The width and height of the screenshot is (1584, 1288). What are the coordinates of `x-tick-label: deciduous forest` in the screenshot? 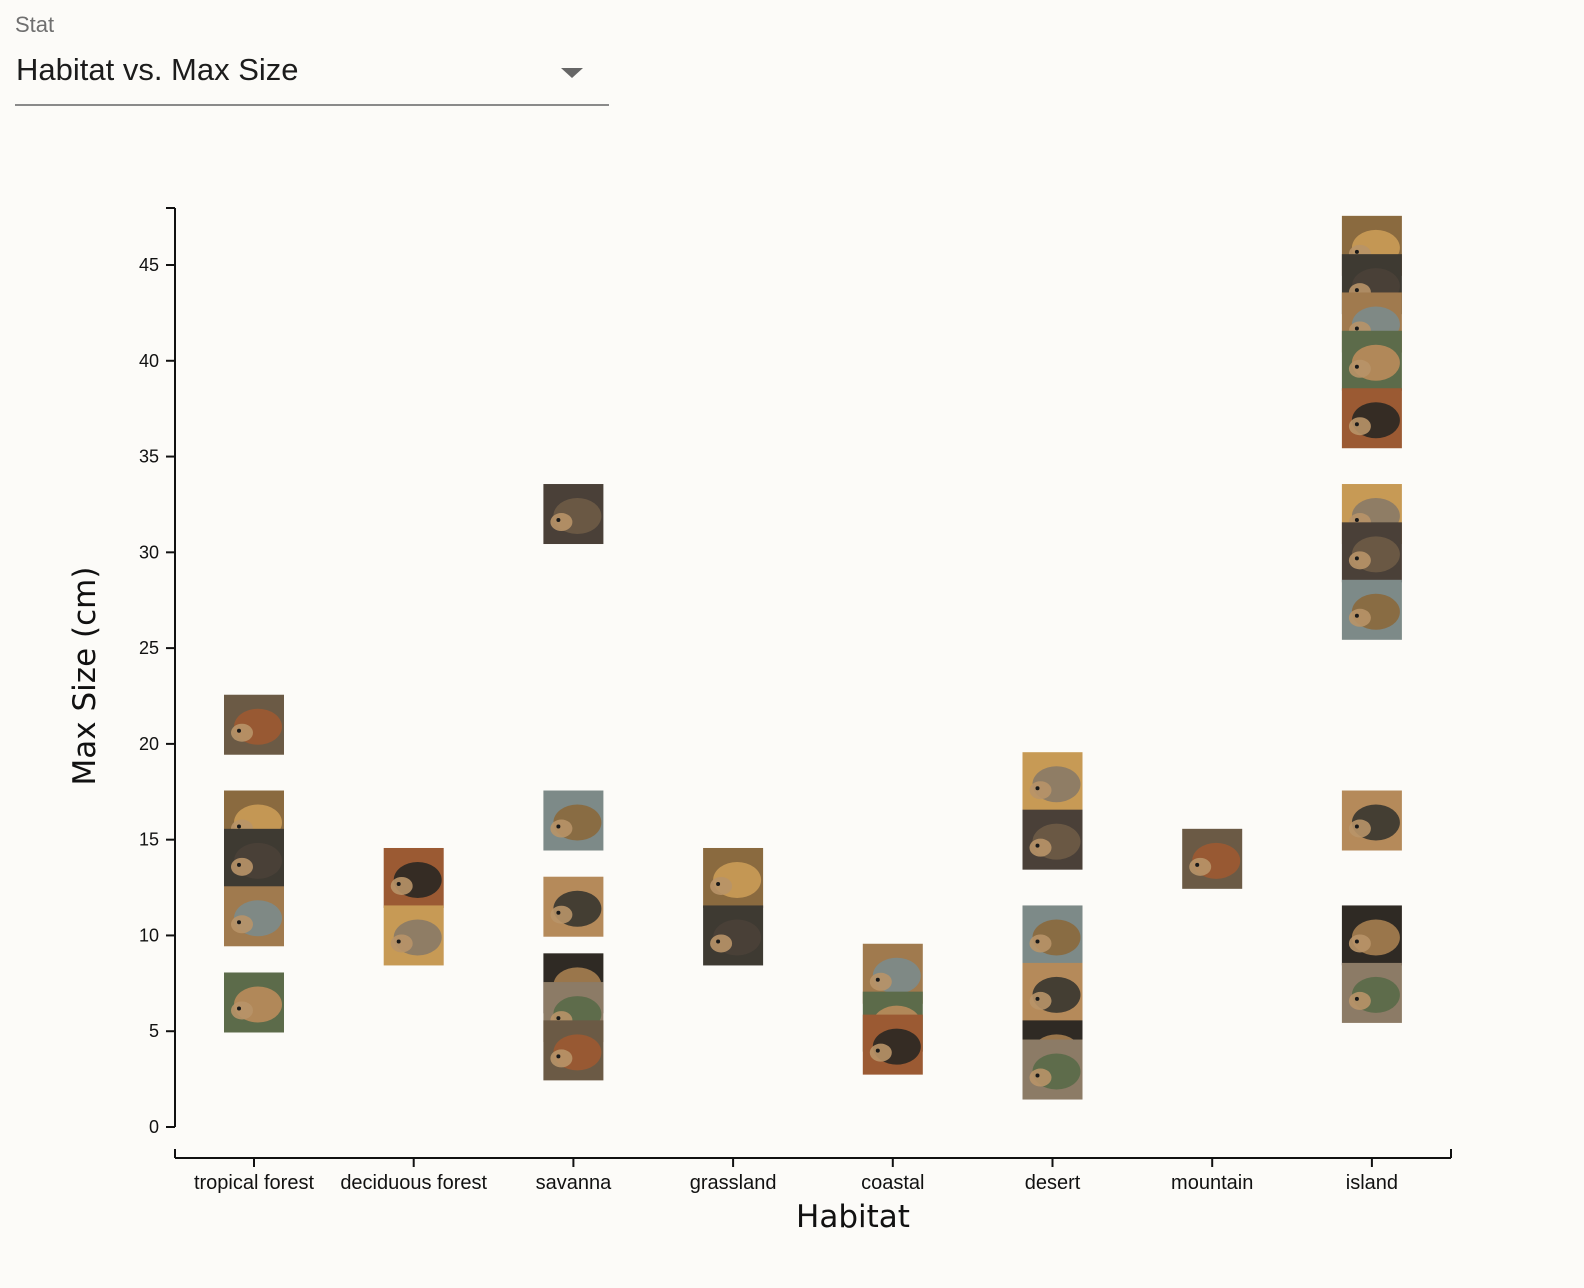 It's located at (413, 1183).